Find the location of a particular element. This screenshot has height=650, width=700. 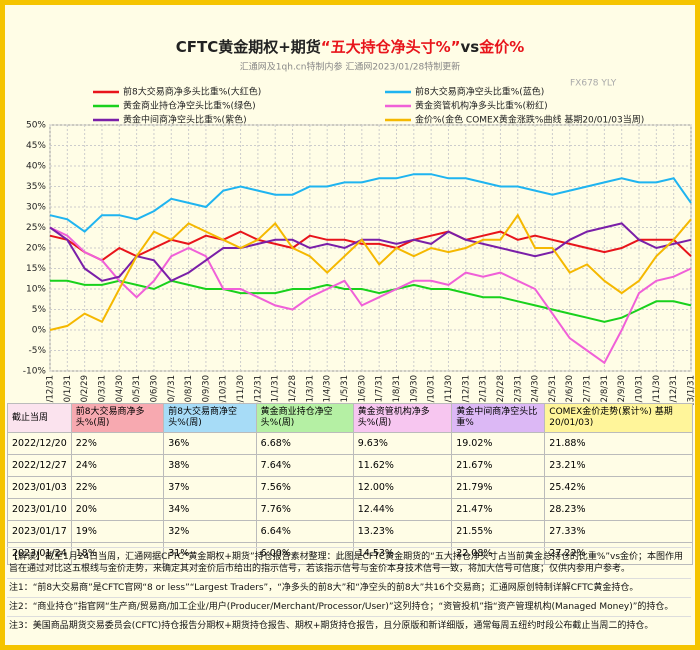

table-header: 黄金商业持仓净空头%(周) is located at coordinates (304, 418).